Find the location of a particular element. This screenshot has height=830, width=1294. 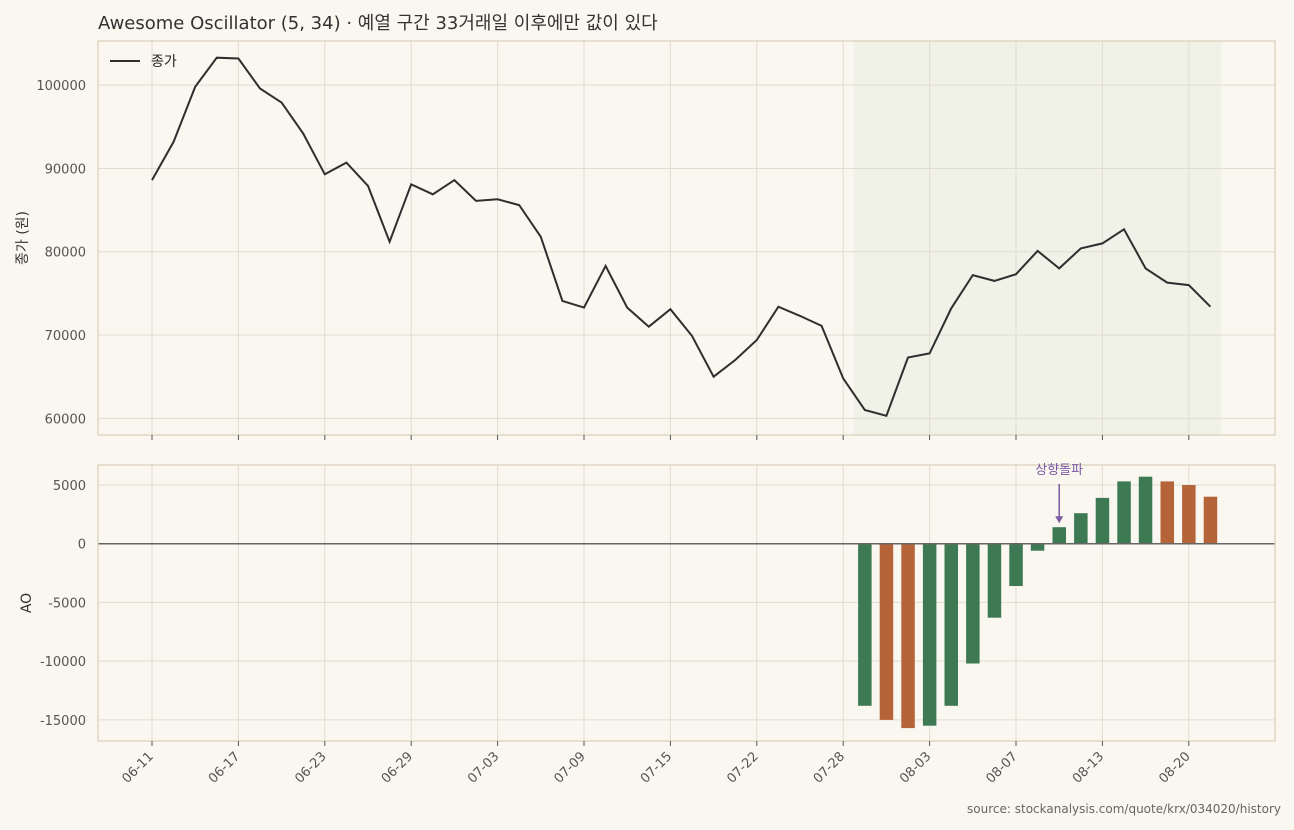

price-y-tick-label: 70000 is located at coordinates (65, 336).